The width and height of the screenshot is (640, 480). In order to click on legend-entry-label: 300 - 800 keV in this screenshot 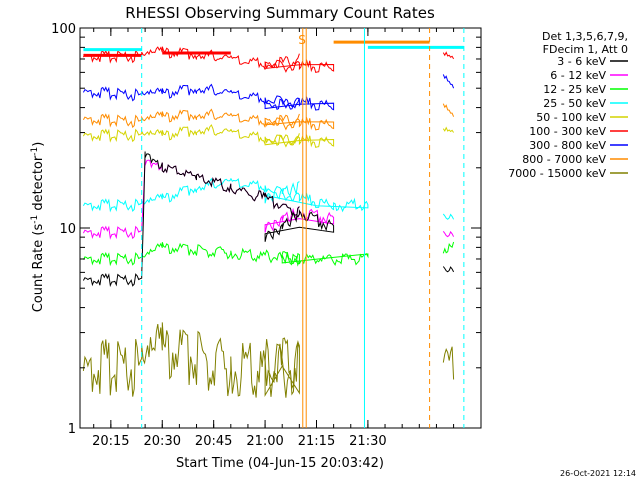, I will do `click(567, 145)`.